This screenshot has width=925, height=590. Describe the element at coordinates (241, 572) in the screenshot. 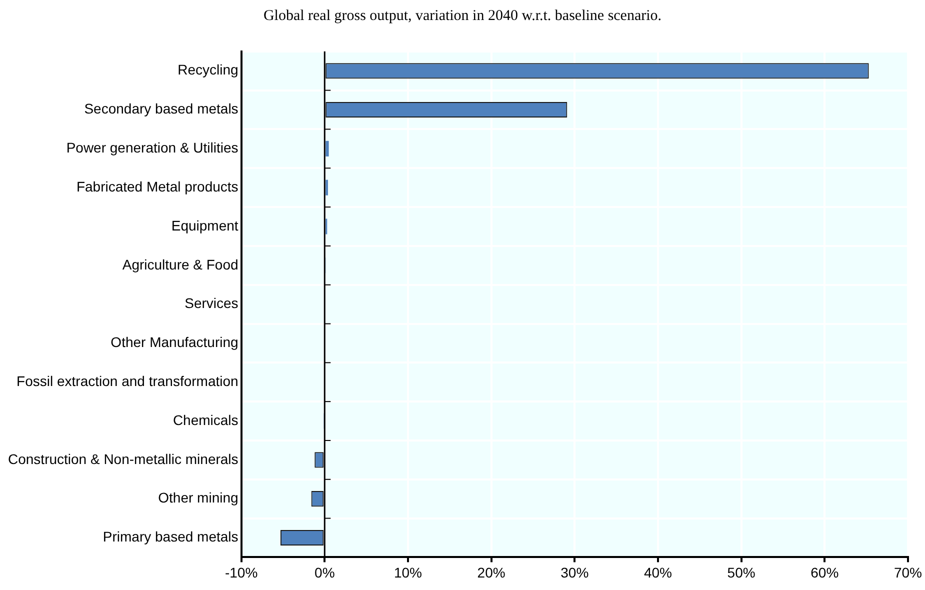

I see `x-tick-label: -10%` at that location.